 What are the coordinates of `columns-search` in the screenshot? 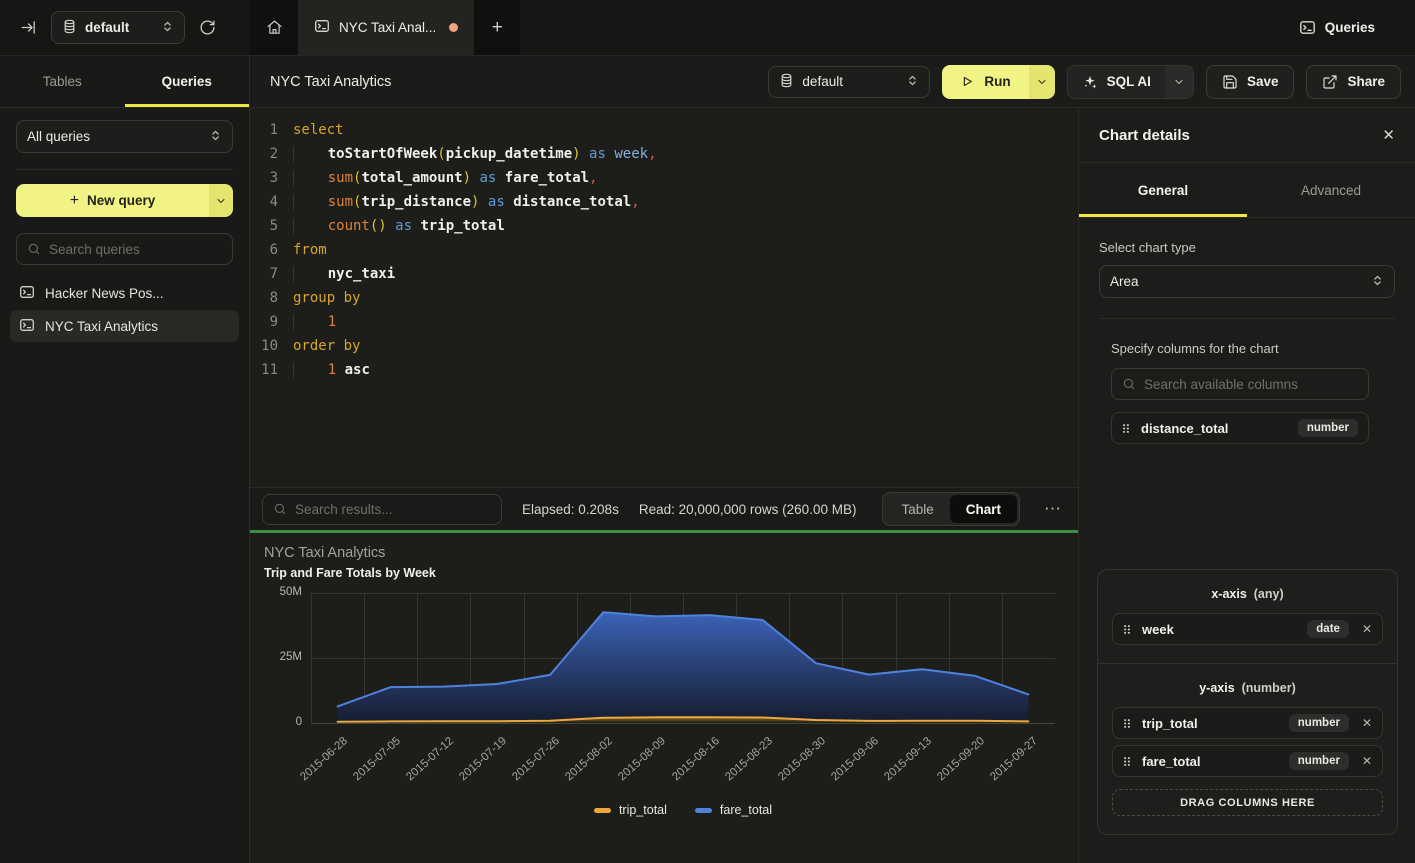 It's located at (1240, 384).